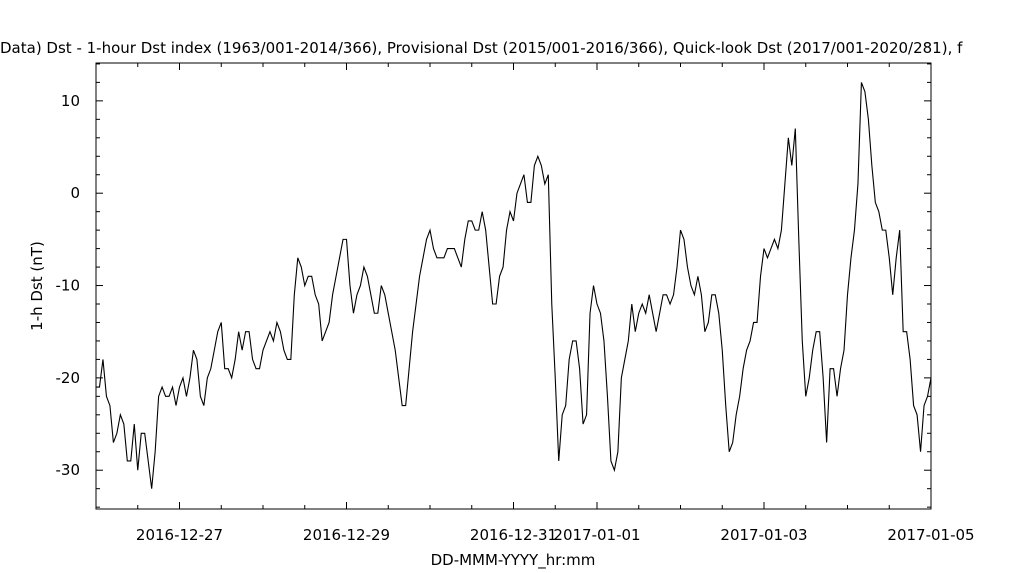 The image size is (1011, 573). What do you see at coordinates (75, 193) in the screenshot?
I see `y-tick-label: 0` at bounding box center [75, 193].